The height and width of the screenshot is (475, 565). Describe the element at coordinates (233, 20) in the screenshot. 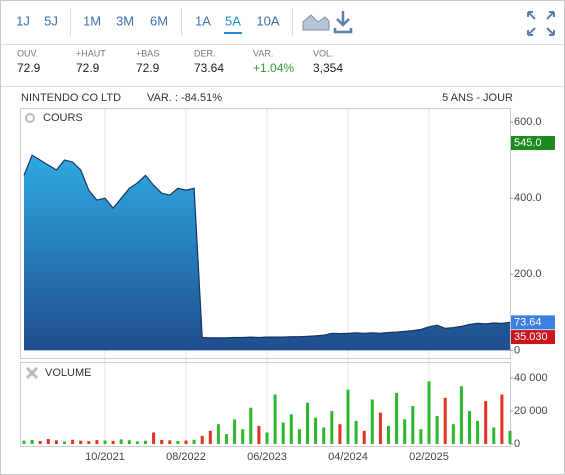

I see `period-button: 5A` at that location.